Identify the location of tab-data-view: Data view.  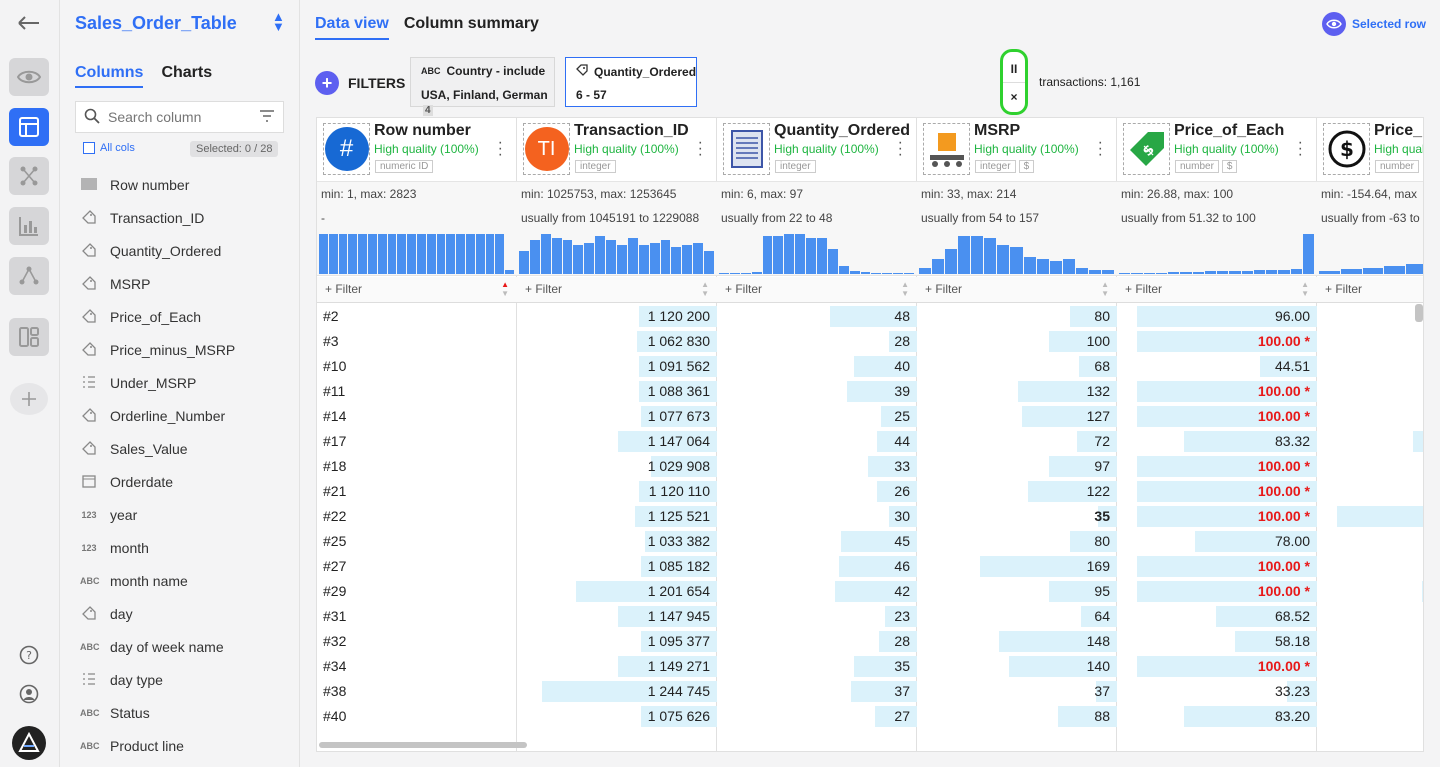
(352, 27).